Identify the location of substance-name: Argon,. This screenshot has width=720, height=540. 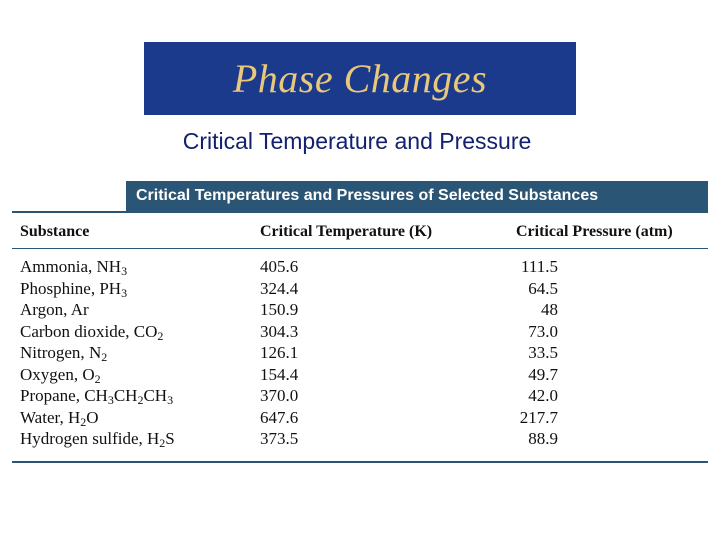
(45, 309).